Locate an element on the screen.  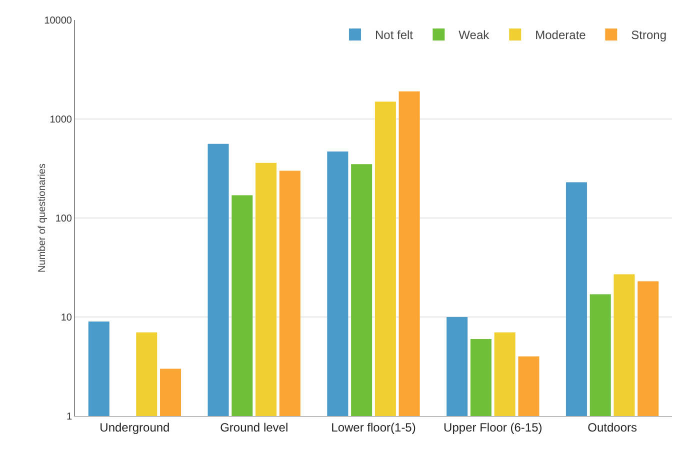
y-tick-label: 1 is located at coordinates (69, 417).